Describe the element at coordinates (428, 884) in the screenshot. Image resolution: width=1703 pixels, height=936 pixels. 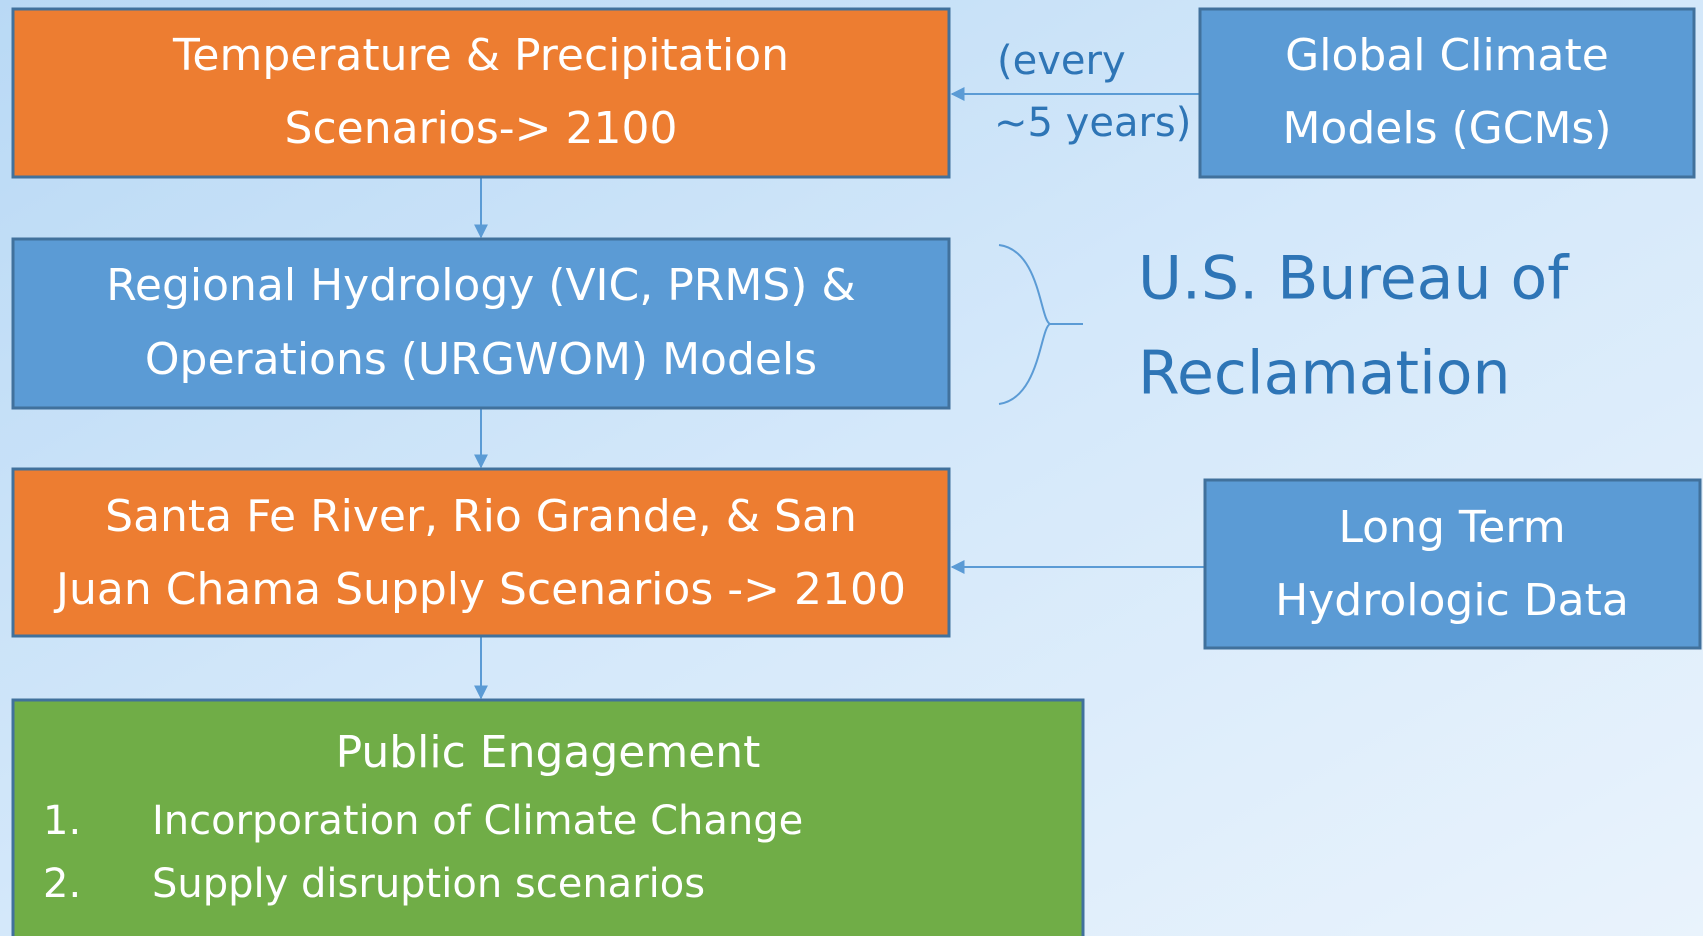
I see `item-text: Supply disruption scenarios` at that location.